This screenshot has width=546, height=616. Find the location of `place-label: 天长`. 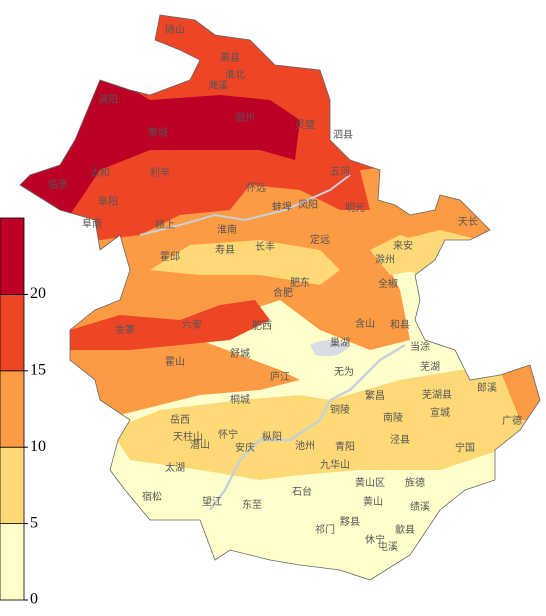

place-label: 天长 is located at coordinates (468, 222).